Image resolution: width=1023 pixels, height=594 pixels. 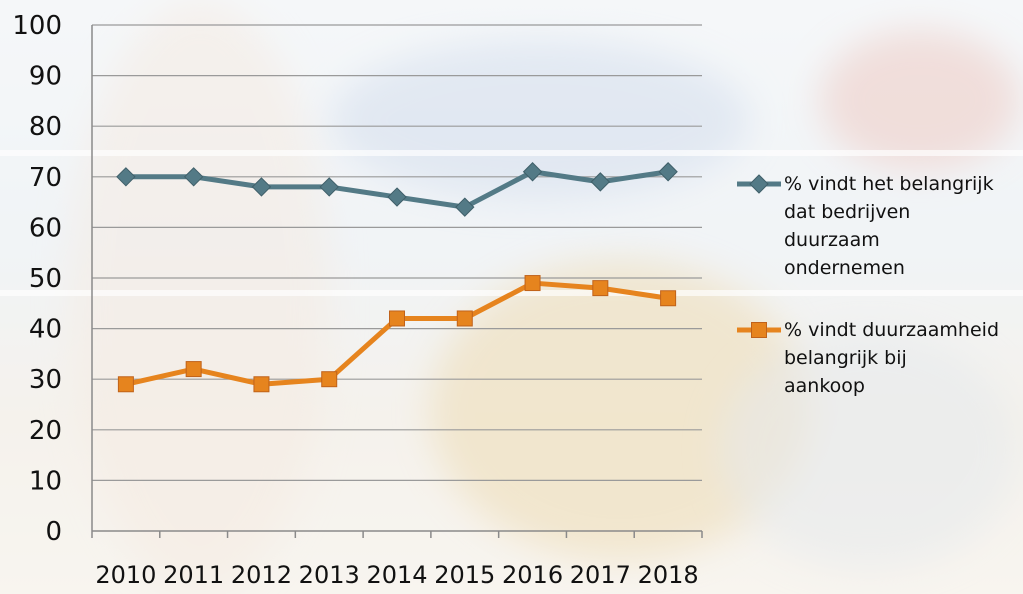 I want to click on y-tick-label: 70, so click(x=45, y=178).